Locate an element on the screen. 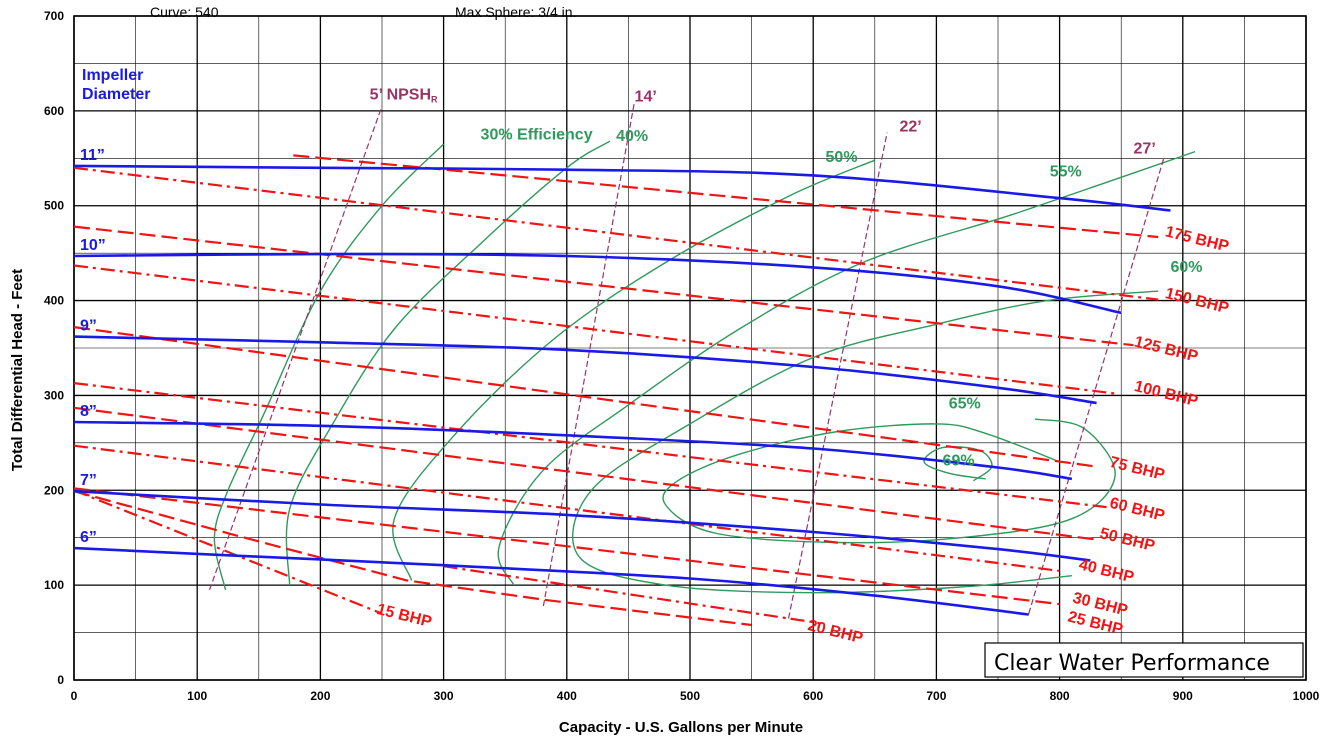 The width and height of the screenshot is (1342, 740). x-tick-label: 600 is located at coordinates (813, 696).